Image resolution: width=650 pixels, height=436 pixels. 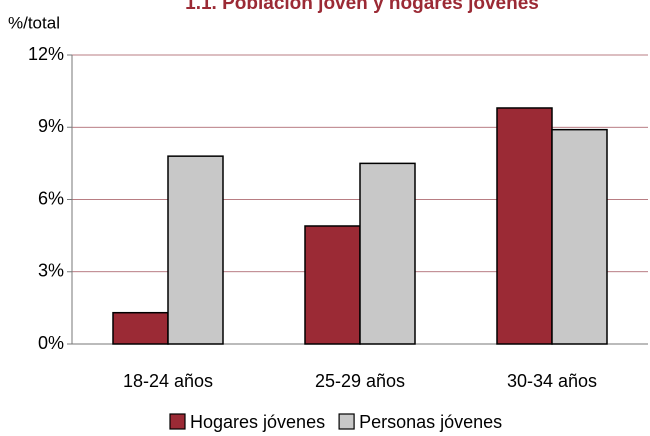 What do you see at coordinates (46, 54) in the screenshot?
I see `y-tick-label: 12%` at bounding box center [46, 54].